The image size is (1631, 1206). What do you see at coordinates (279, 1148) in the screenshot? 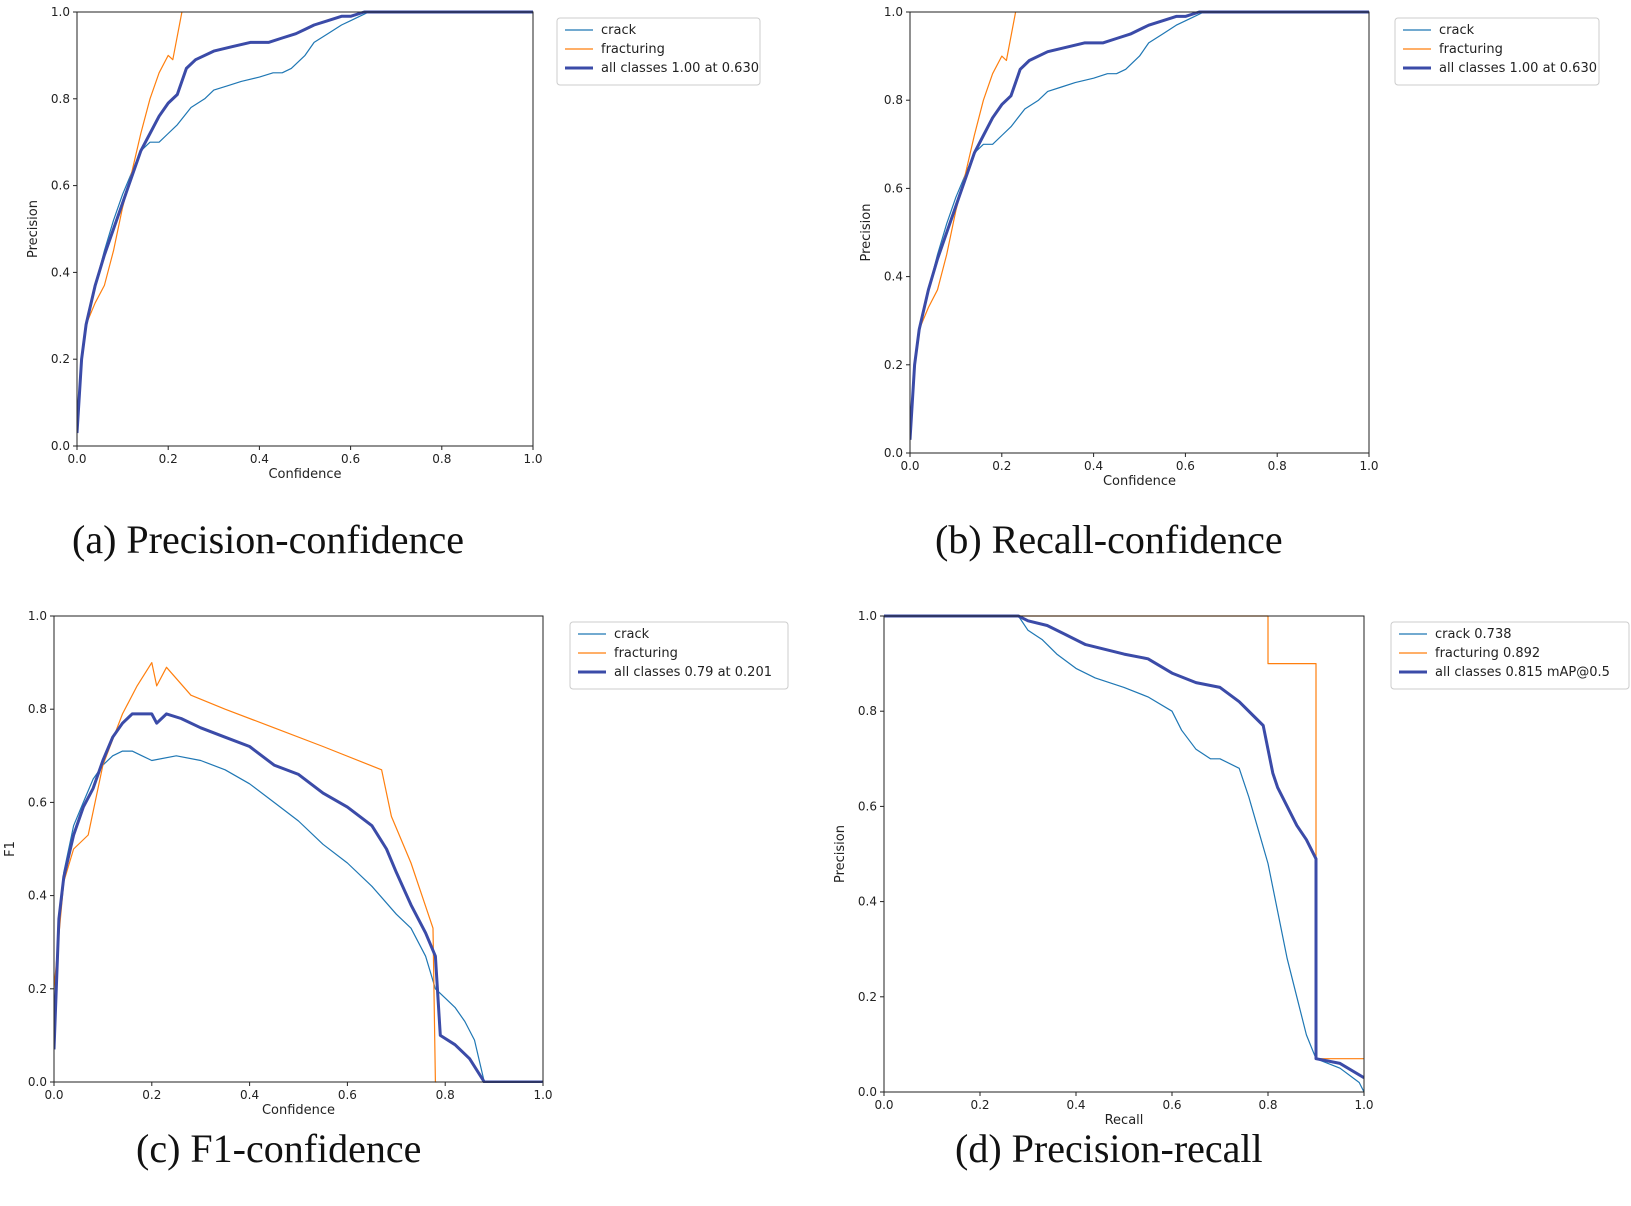
I see `caption-c: (c) F1-confidence` at bounding box center [279, 1148].